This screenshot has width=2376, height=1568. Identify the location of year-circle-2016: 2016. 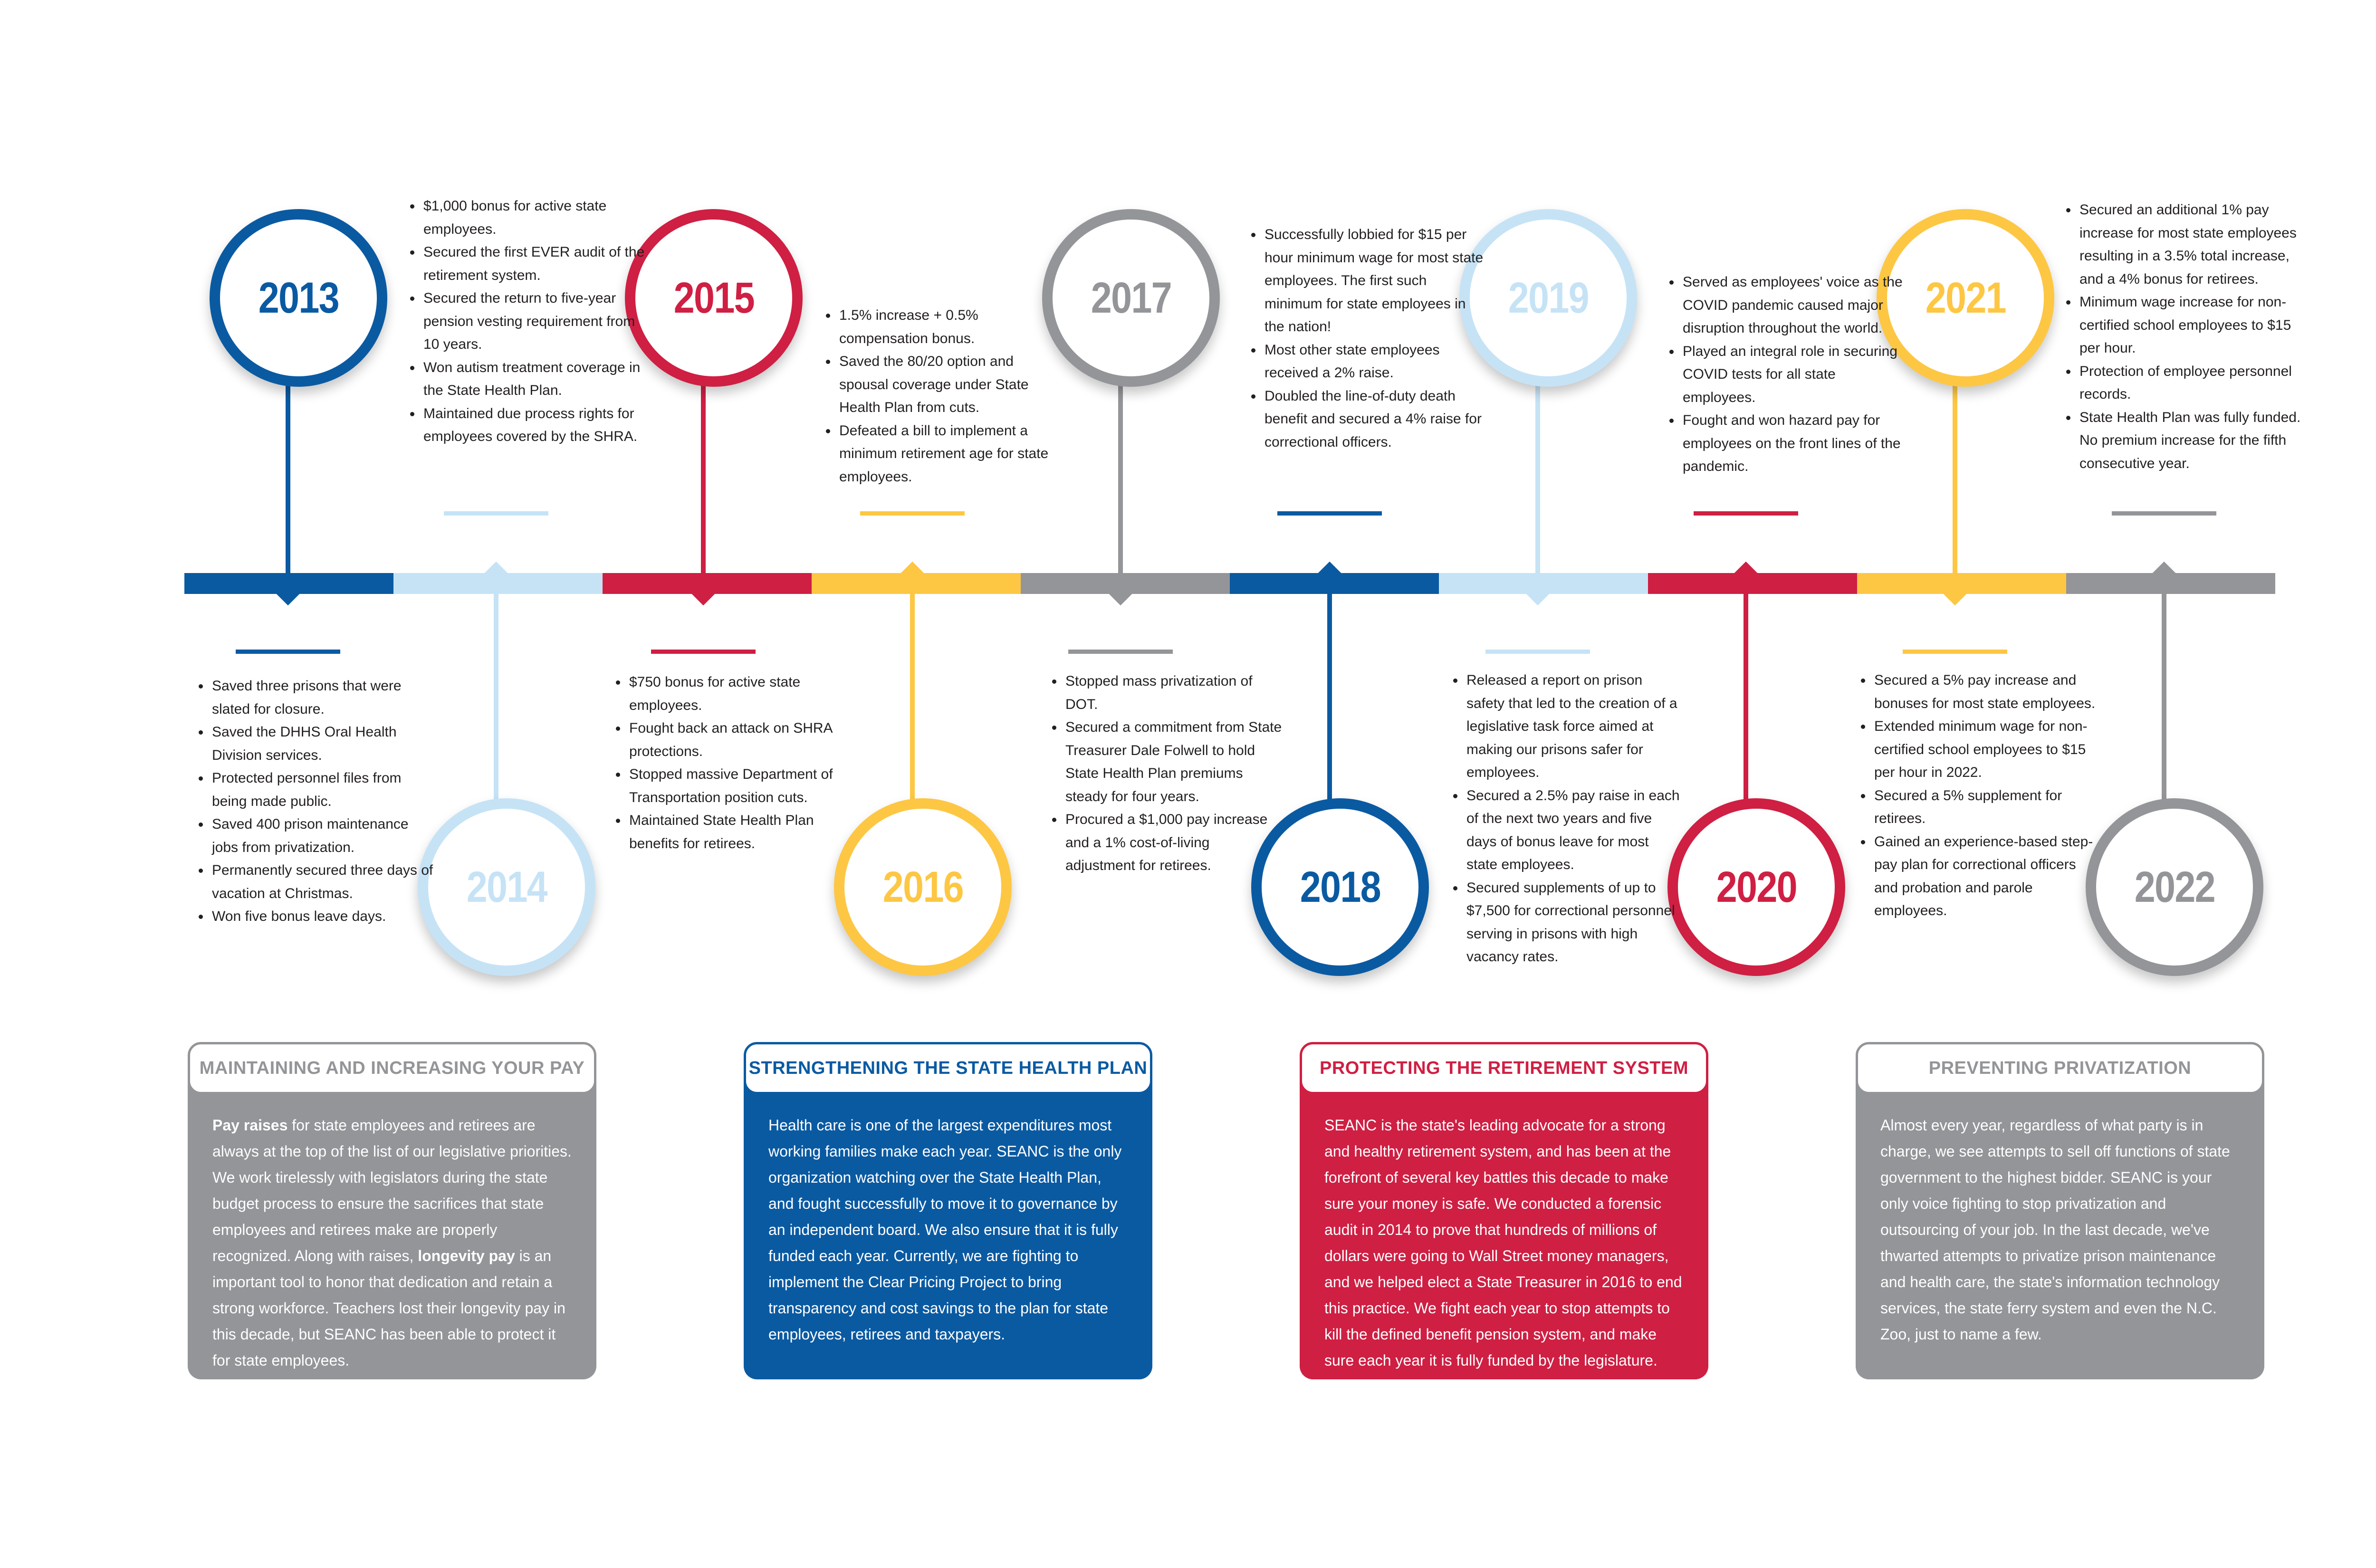
(923, 887).